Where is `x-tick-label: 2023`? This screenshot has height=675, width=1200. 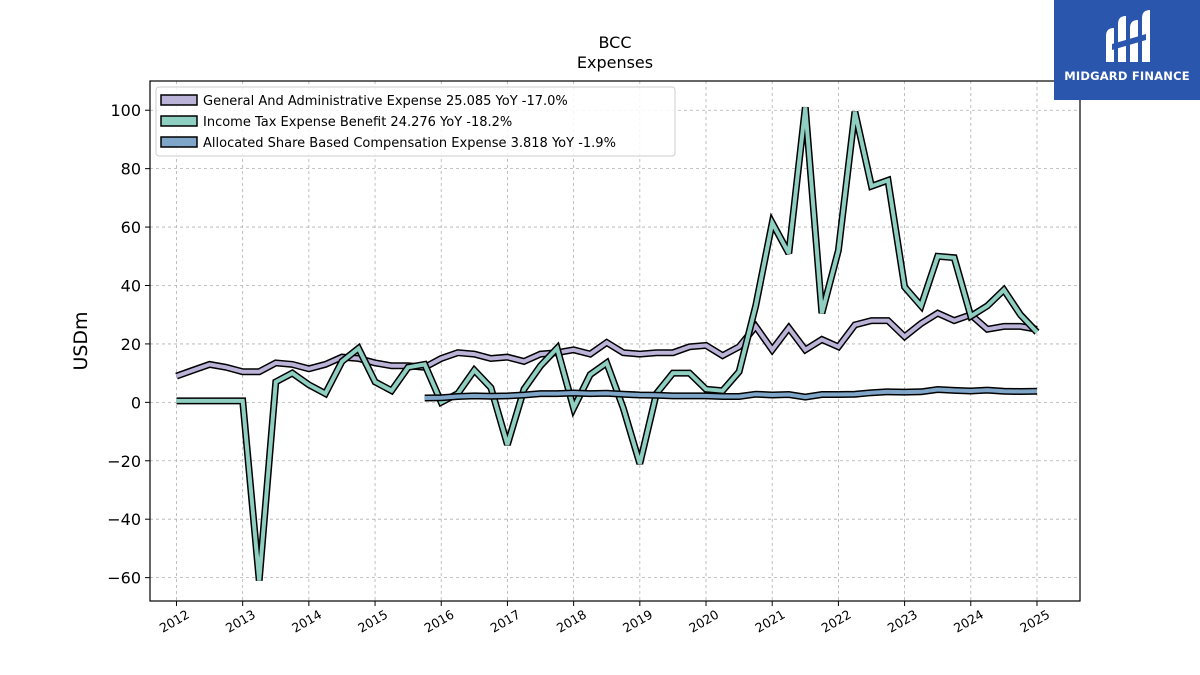
x-tick-label: 2023 is located at coordinates (902, 621).